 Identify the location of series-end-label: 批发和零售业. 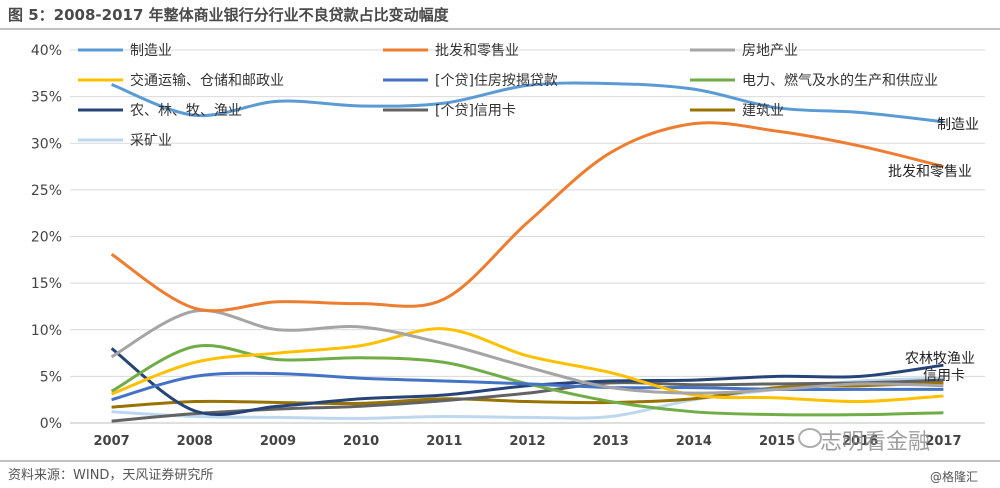
(930, 172).